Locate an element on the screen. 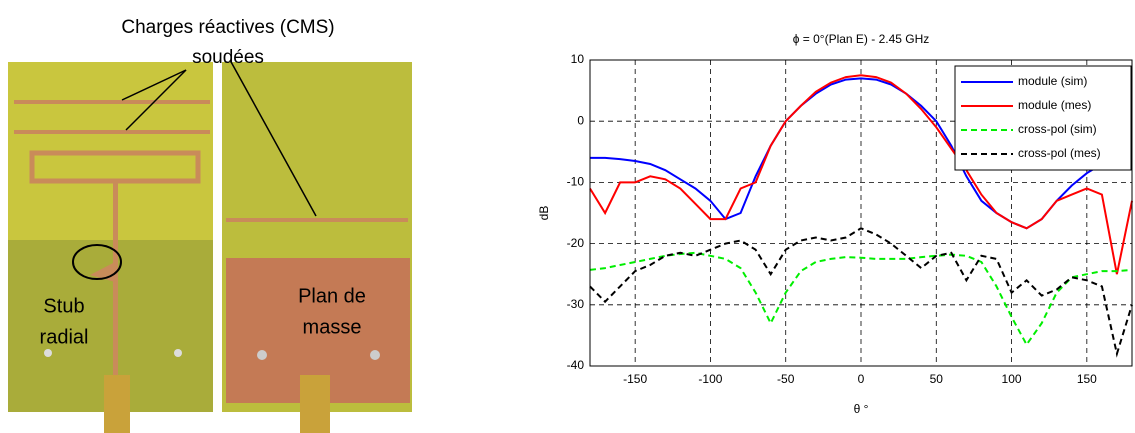 This screenshot has width=1135, height=433. x-tick-label: 100 is located at coordinates (1012, 379).